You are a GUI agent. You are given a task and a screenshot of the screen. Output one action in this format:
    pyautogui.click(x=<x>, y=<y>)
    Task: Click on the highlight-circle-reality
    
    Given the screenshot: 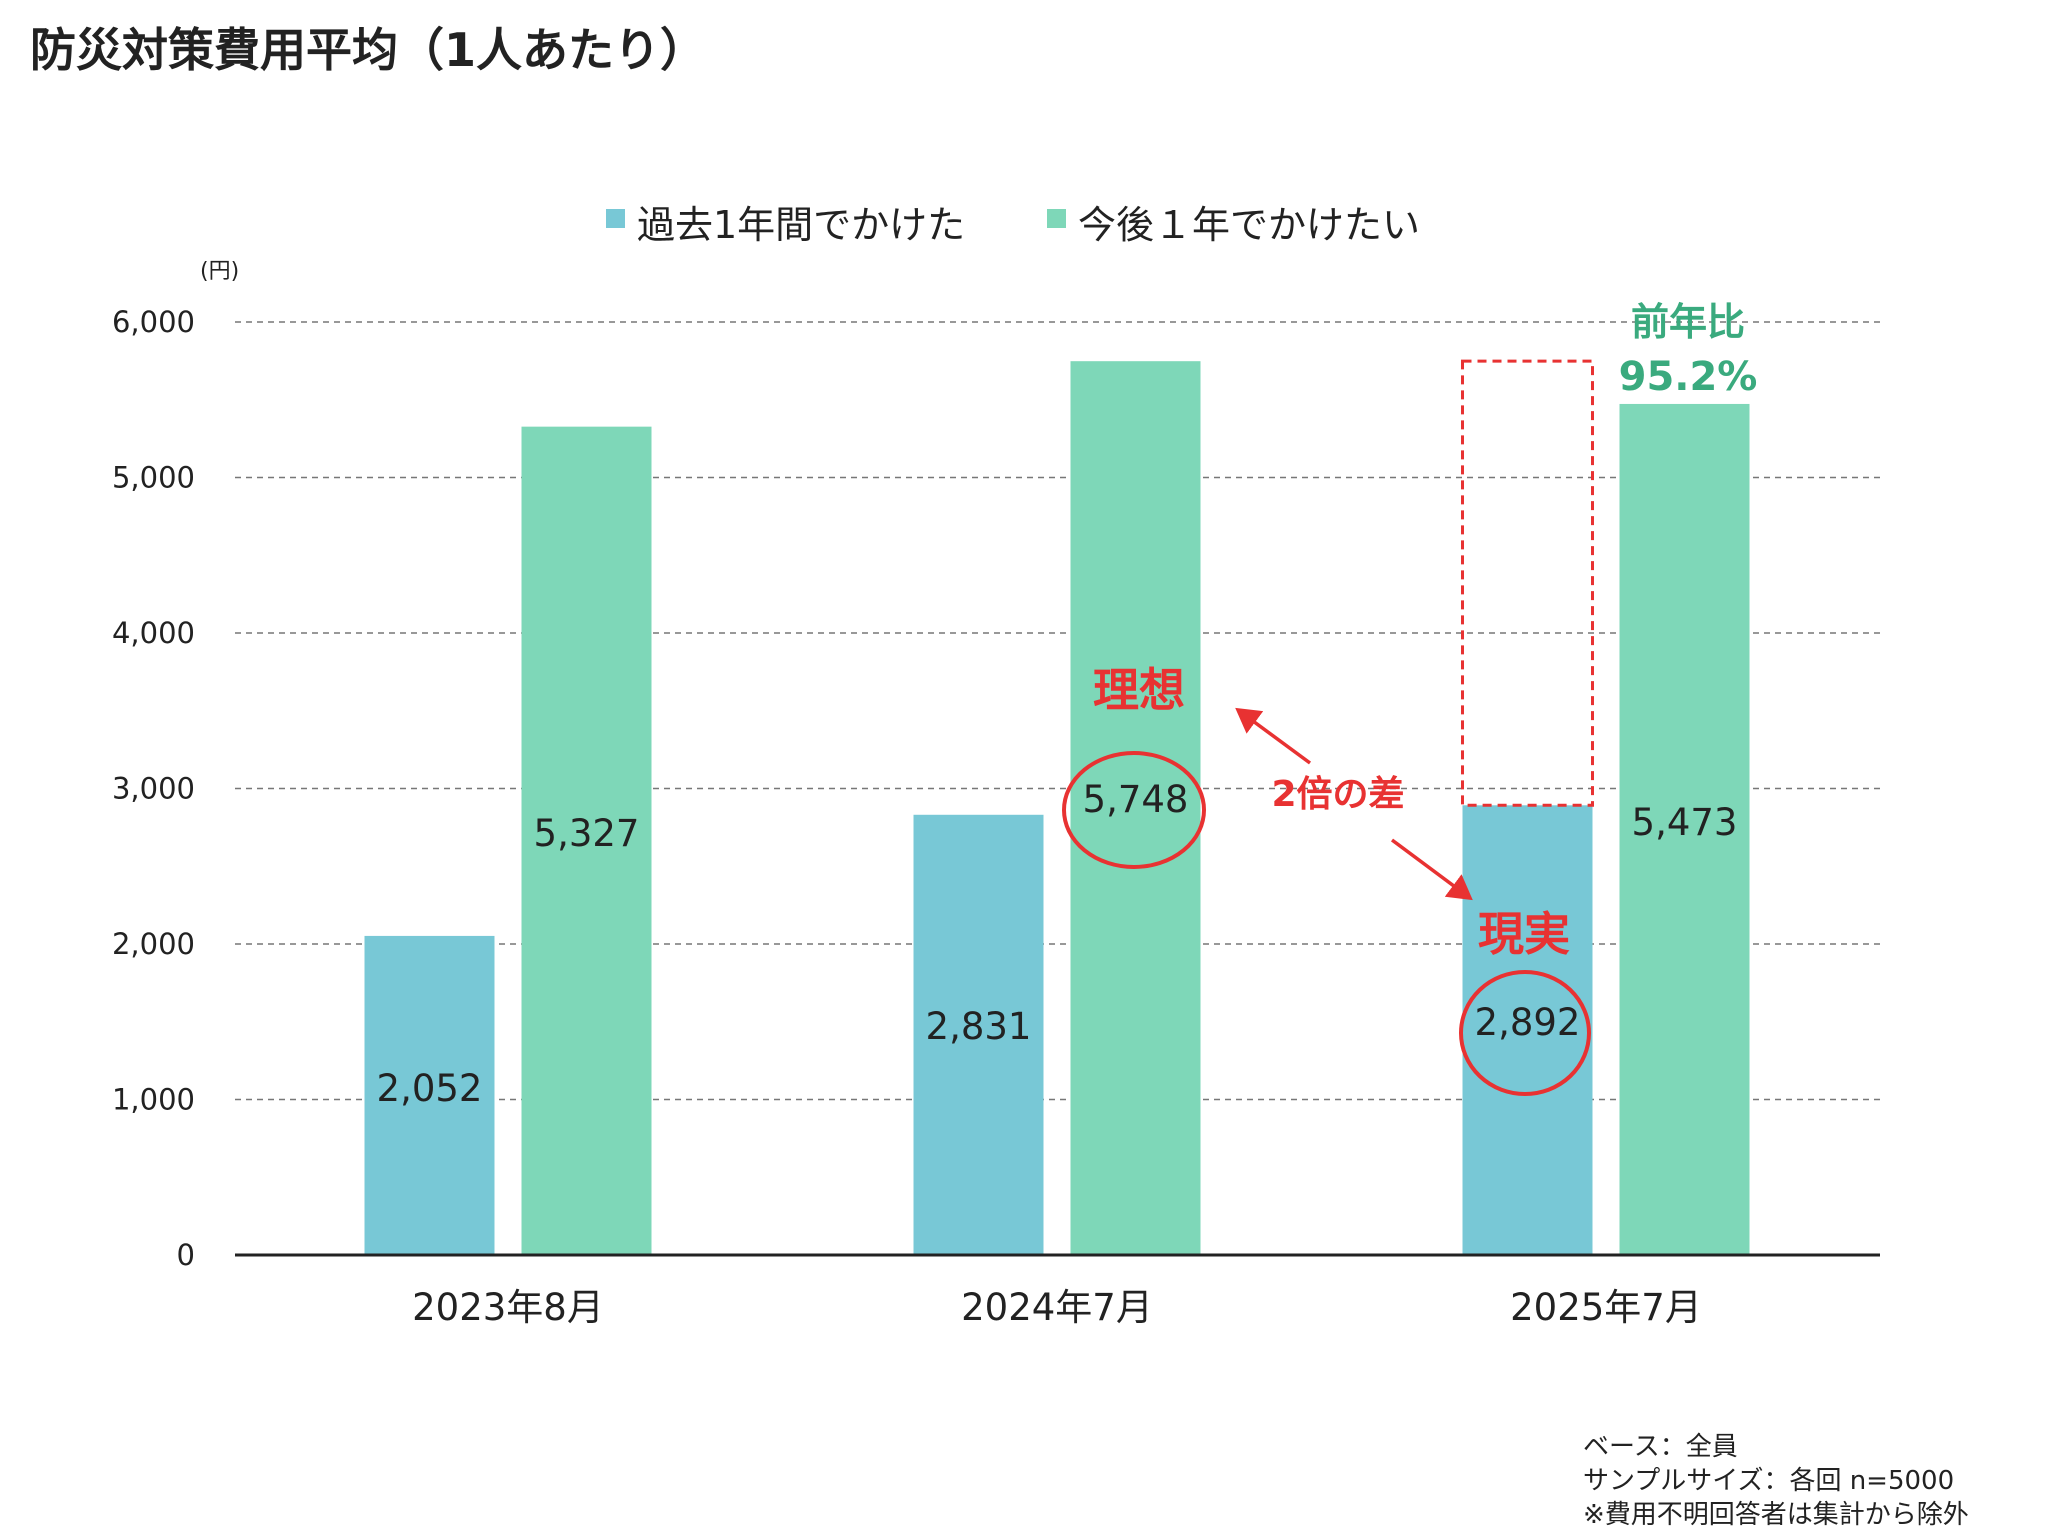 What is the action you would take?
    pyautogui.click(x=1525, y=1033)
    